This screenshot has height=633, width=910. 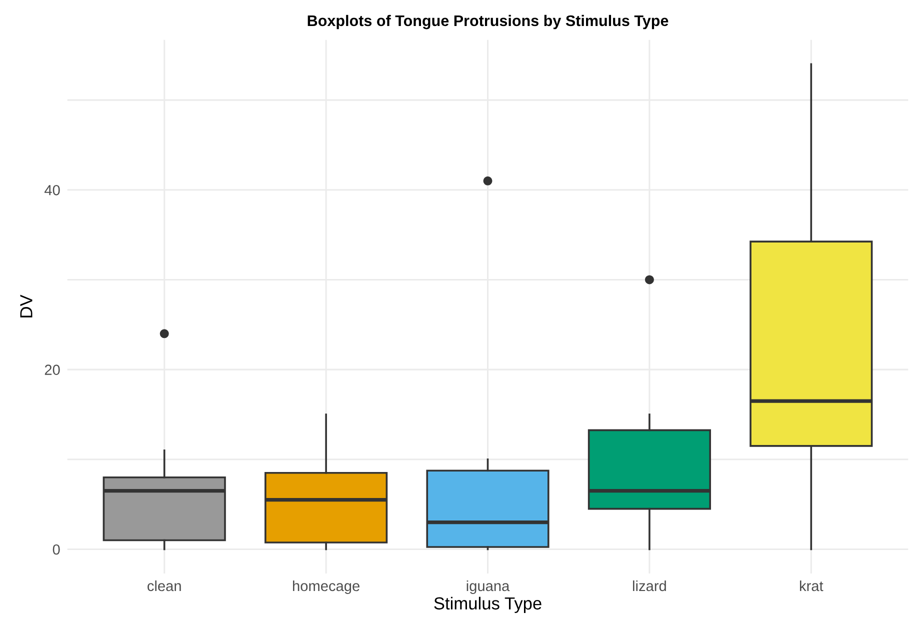 What do you see at coordinates (52, 369) in the screenshot?
I see `y-tick-label: 20` at bounding box center [52, 369].